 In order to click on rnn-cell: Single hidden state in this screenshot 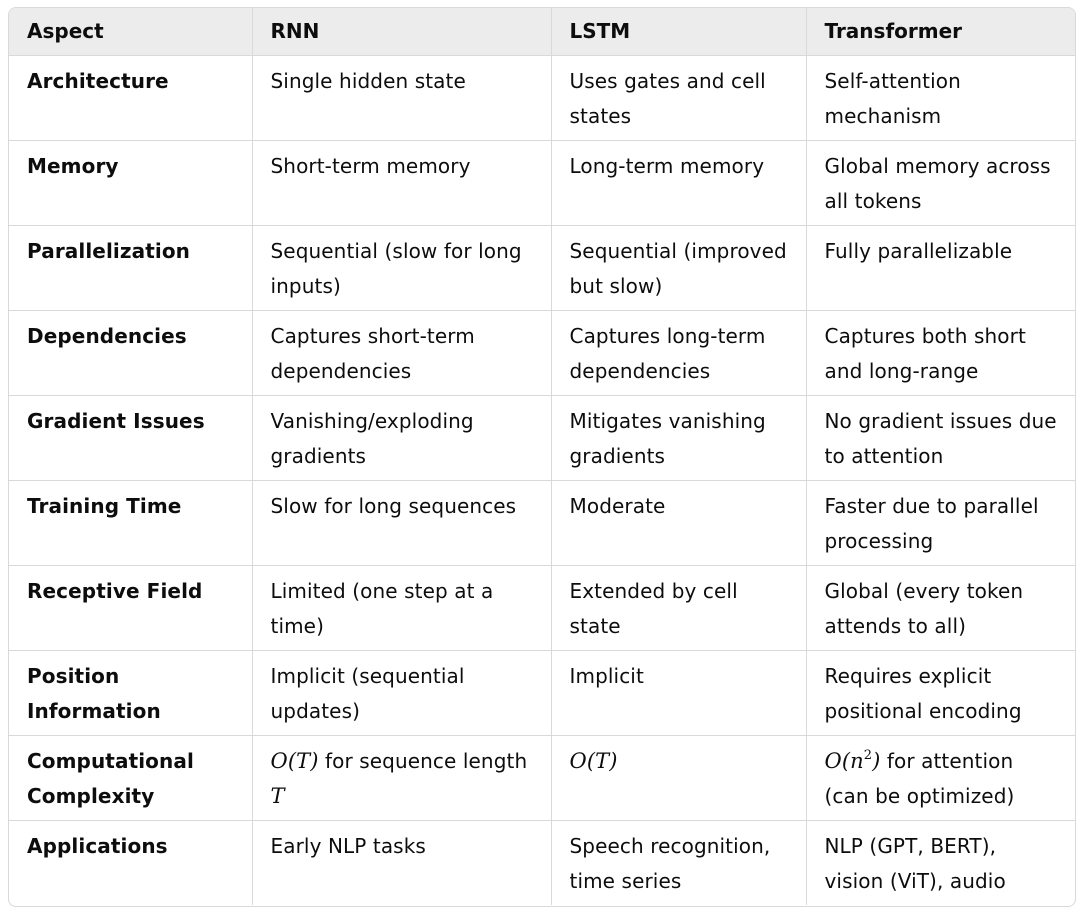, I will do `click(401, 97)`.